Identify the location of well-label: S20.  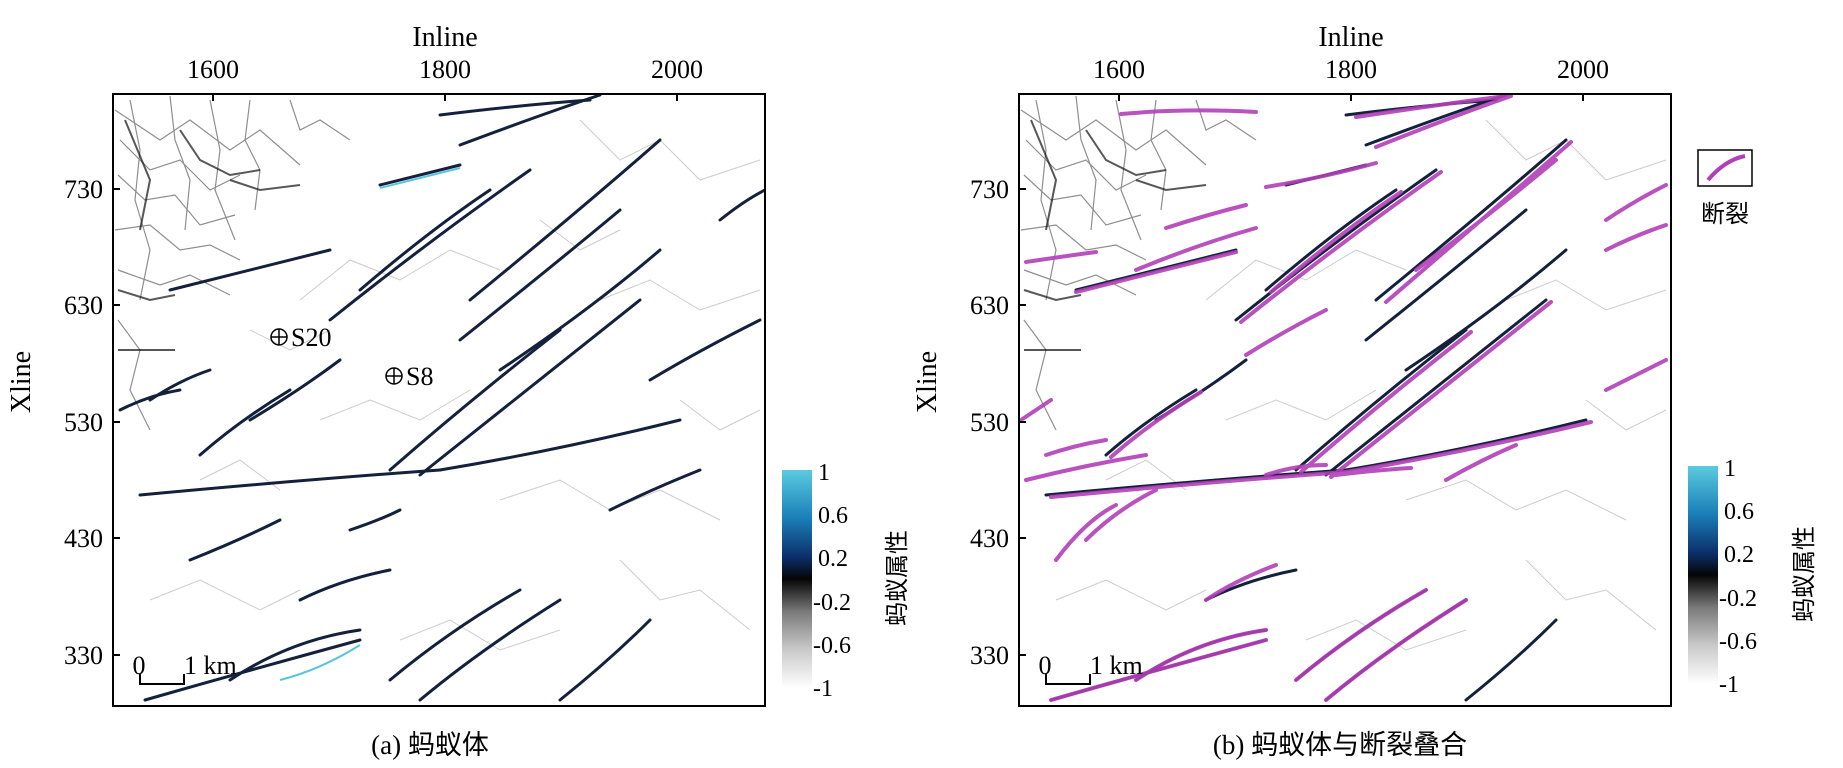
(311, 337).